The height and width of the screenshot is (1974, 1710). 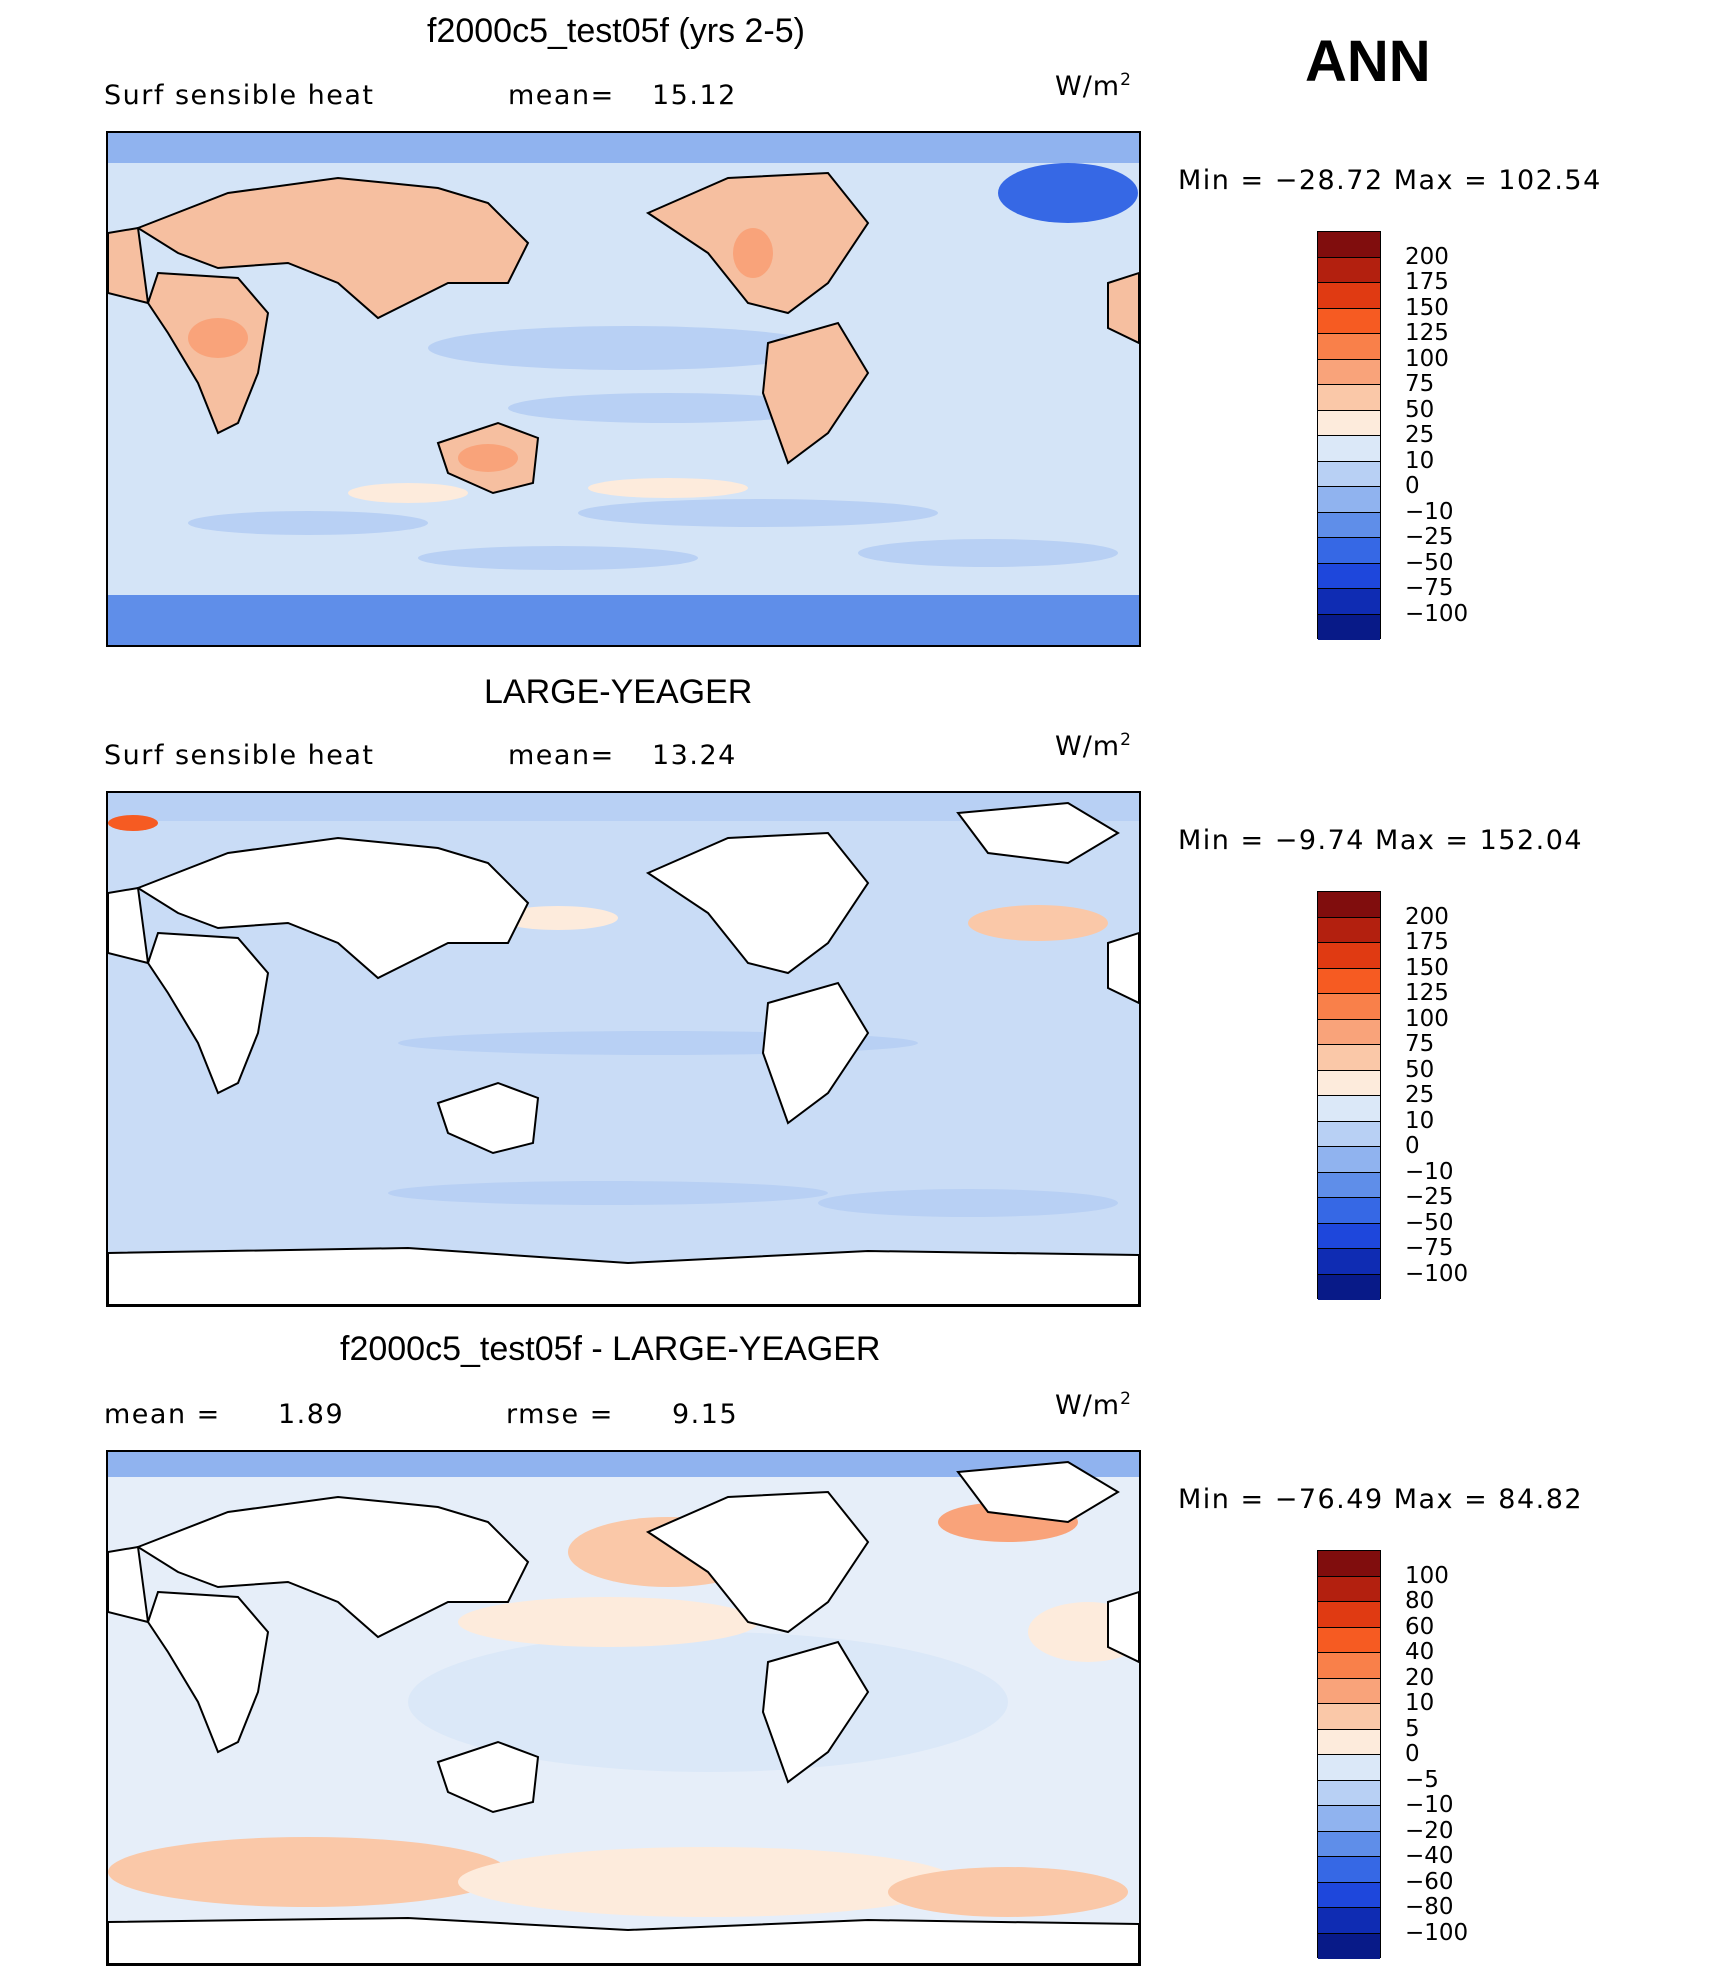 I want to click on colorbar-tick-label: −5, so click(x=1422, y=1779).